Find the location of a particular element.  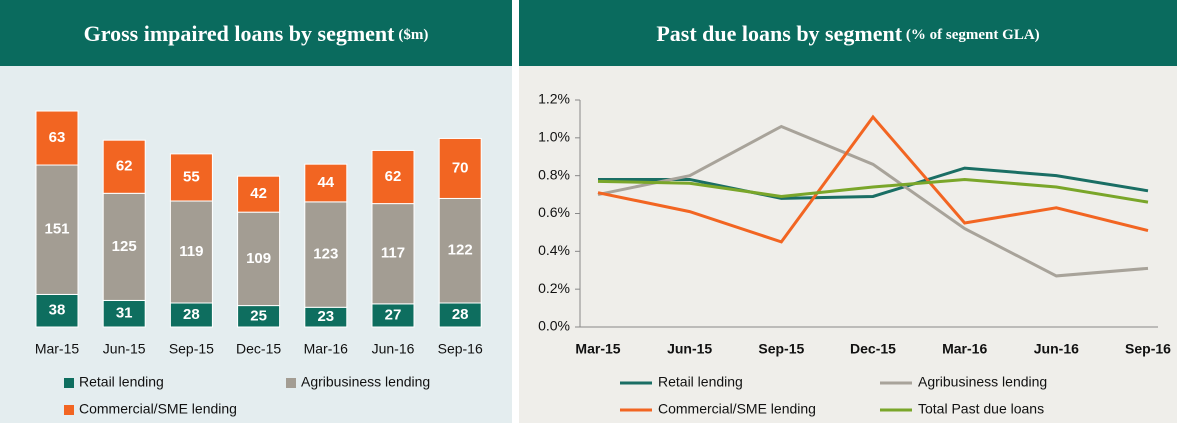

legend-label: Total Past due loans is located at coordinates (981, 409).